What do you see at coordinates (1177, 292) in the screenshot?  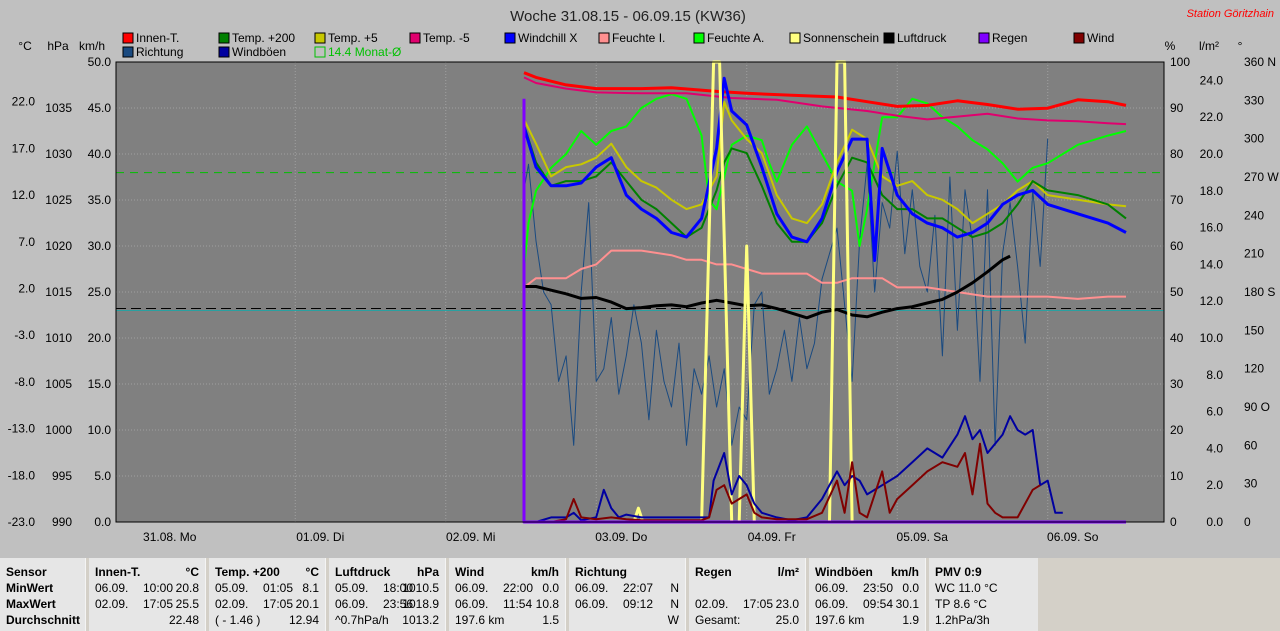 I see `tick-percent: 50` at bounding box center [1177, 292].